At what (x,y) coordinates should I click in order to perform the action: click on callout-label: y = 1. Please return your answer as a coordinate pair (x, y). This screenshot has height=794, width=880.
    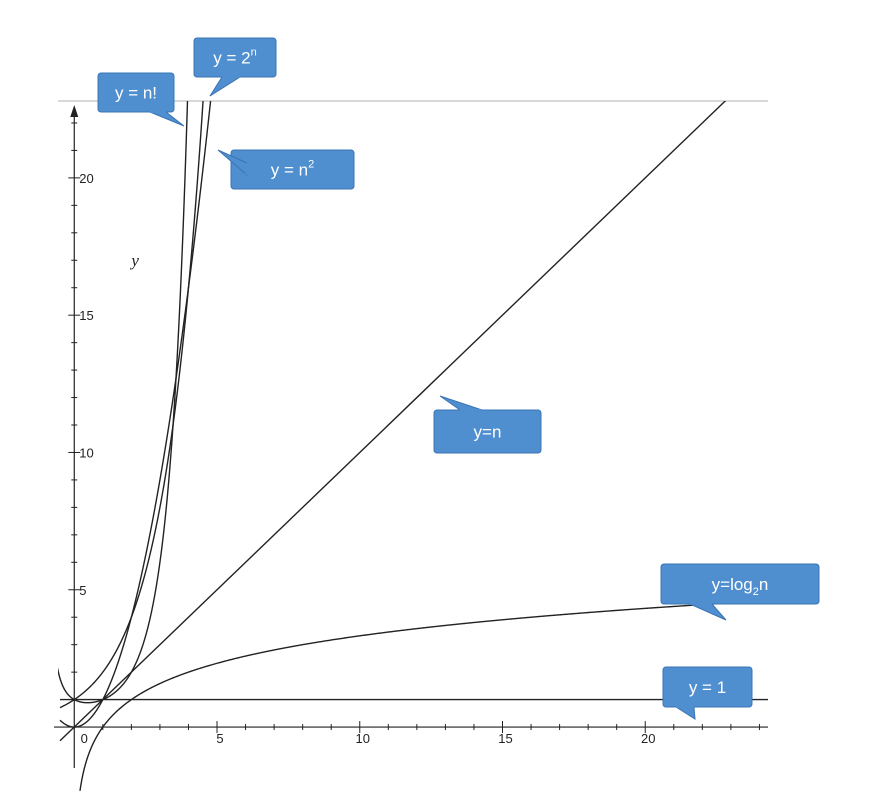
    Looking at the image, I should click on (707, 687).